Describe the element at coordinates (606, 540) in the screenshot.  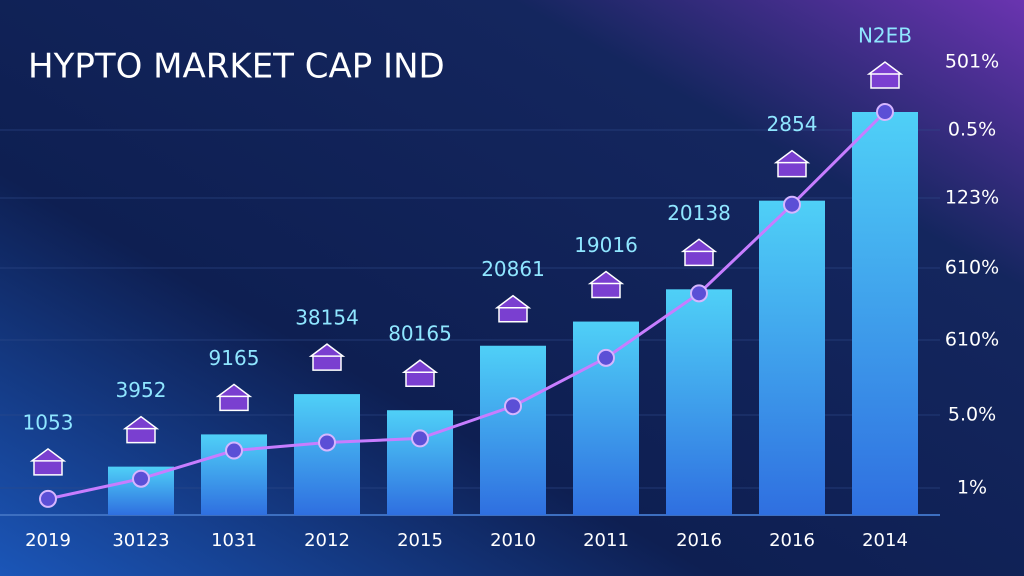
I see `x-tick-label: 2011` at that location.